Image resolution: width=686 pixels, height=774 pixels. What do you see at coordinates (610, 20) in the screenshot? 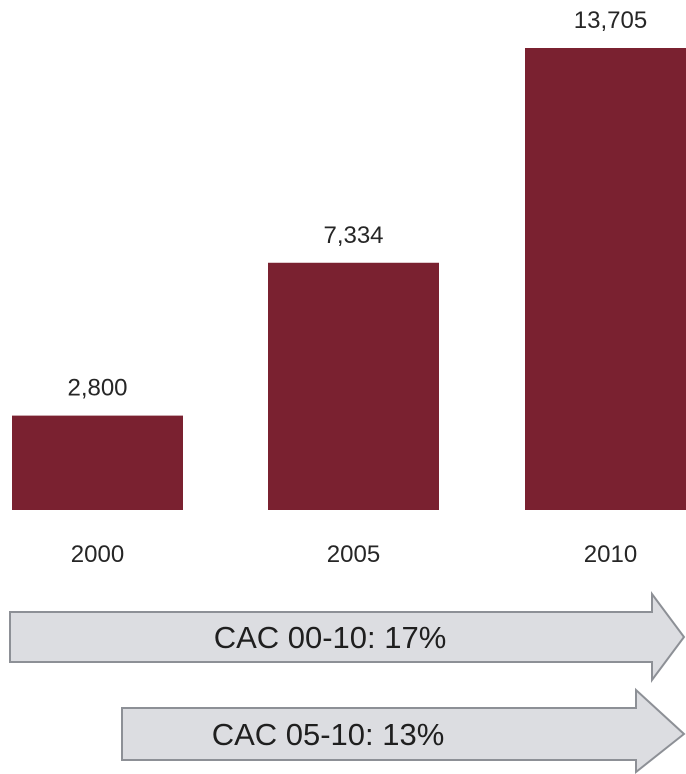
I see `value-label-2010: 13,705` at bounding box center [610, 20].